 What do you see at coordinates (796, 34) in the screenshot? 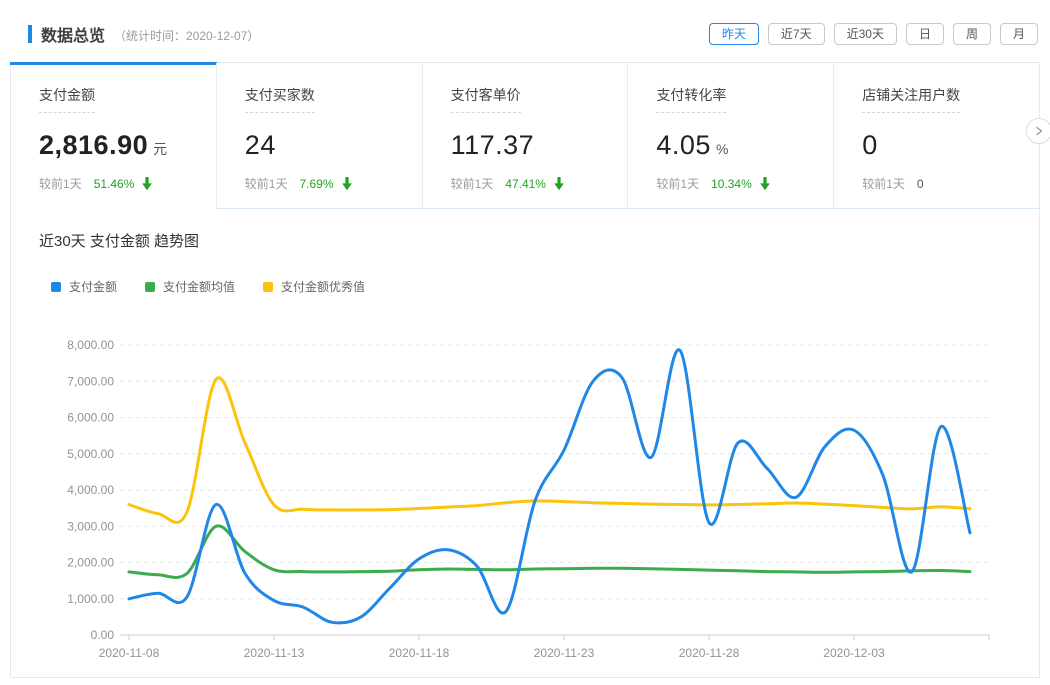
I see `range-button-7days: 近7天` at bounding box center [796, 34].